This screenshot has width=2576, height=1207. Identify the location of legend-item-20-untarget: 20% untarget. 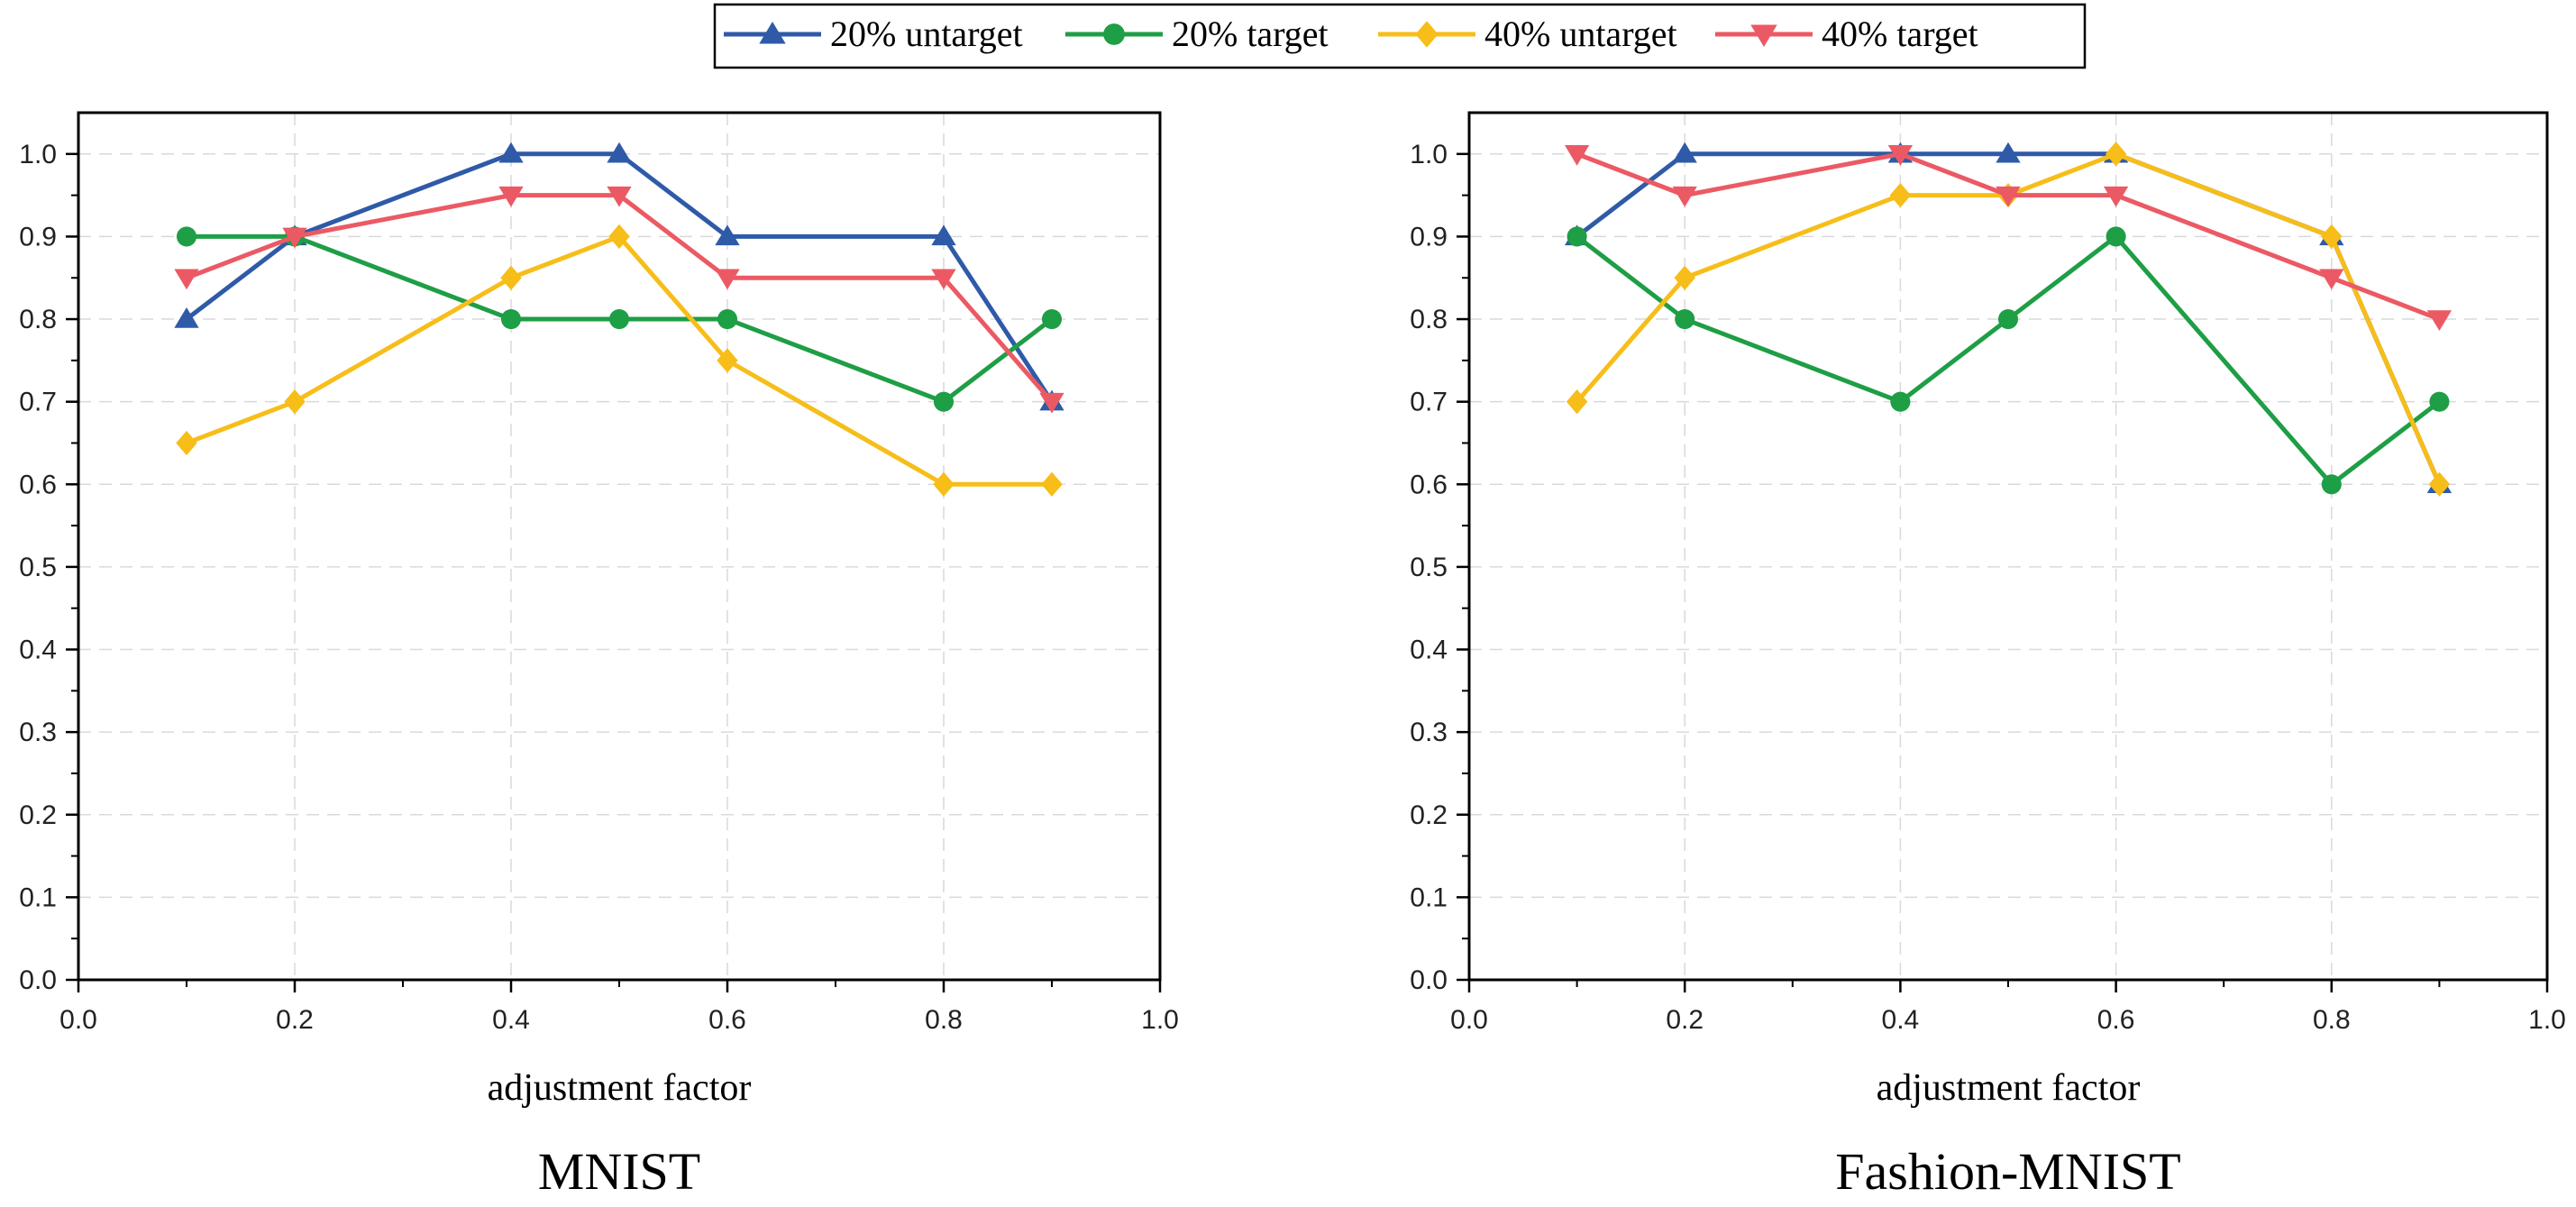
(873, 34).